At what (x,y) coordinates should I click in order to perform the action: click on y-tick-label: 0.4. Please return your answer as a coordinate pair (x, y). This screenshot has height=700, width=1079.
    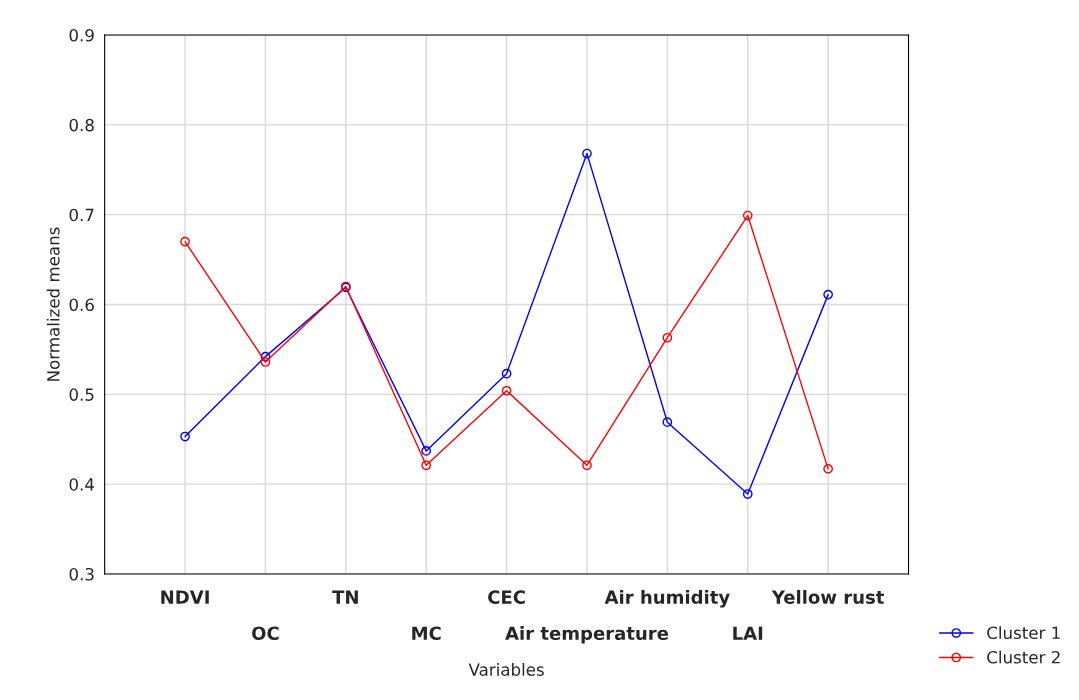
    Looking at the image, I should click on (82, 484).